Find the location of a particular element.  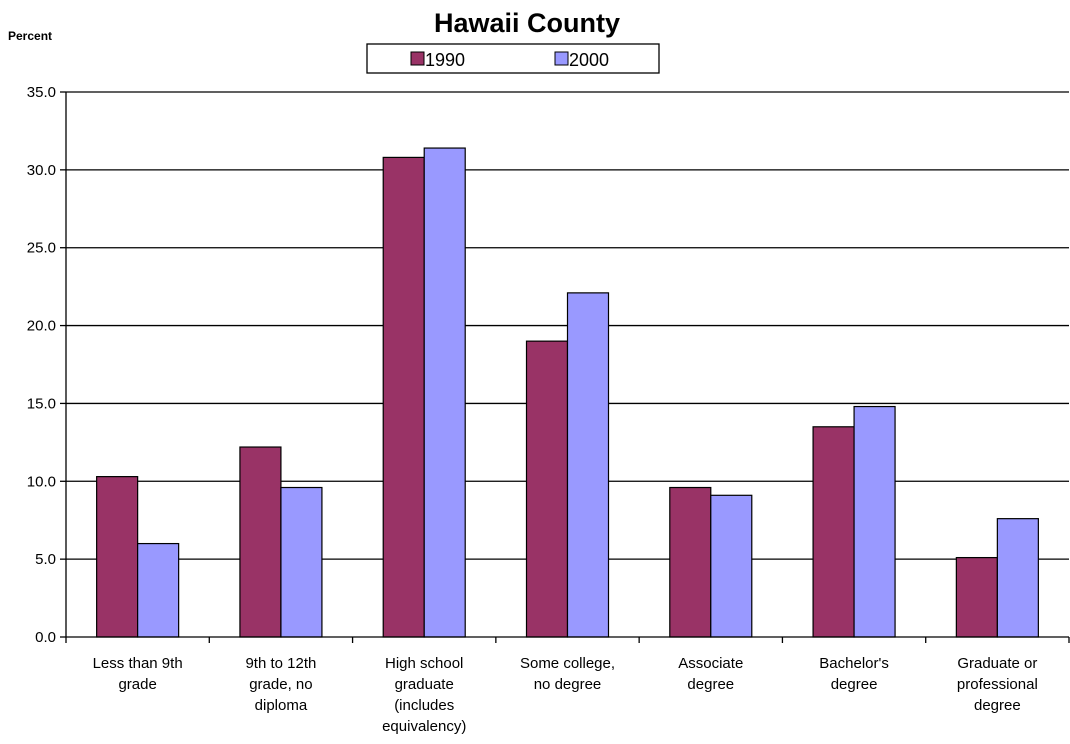

x-category-label: High school is located at coordinates (424, 663).